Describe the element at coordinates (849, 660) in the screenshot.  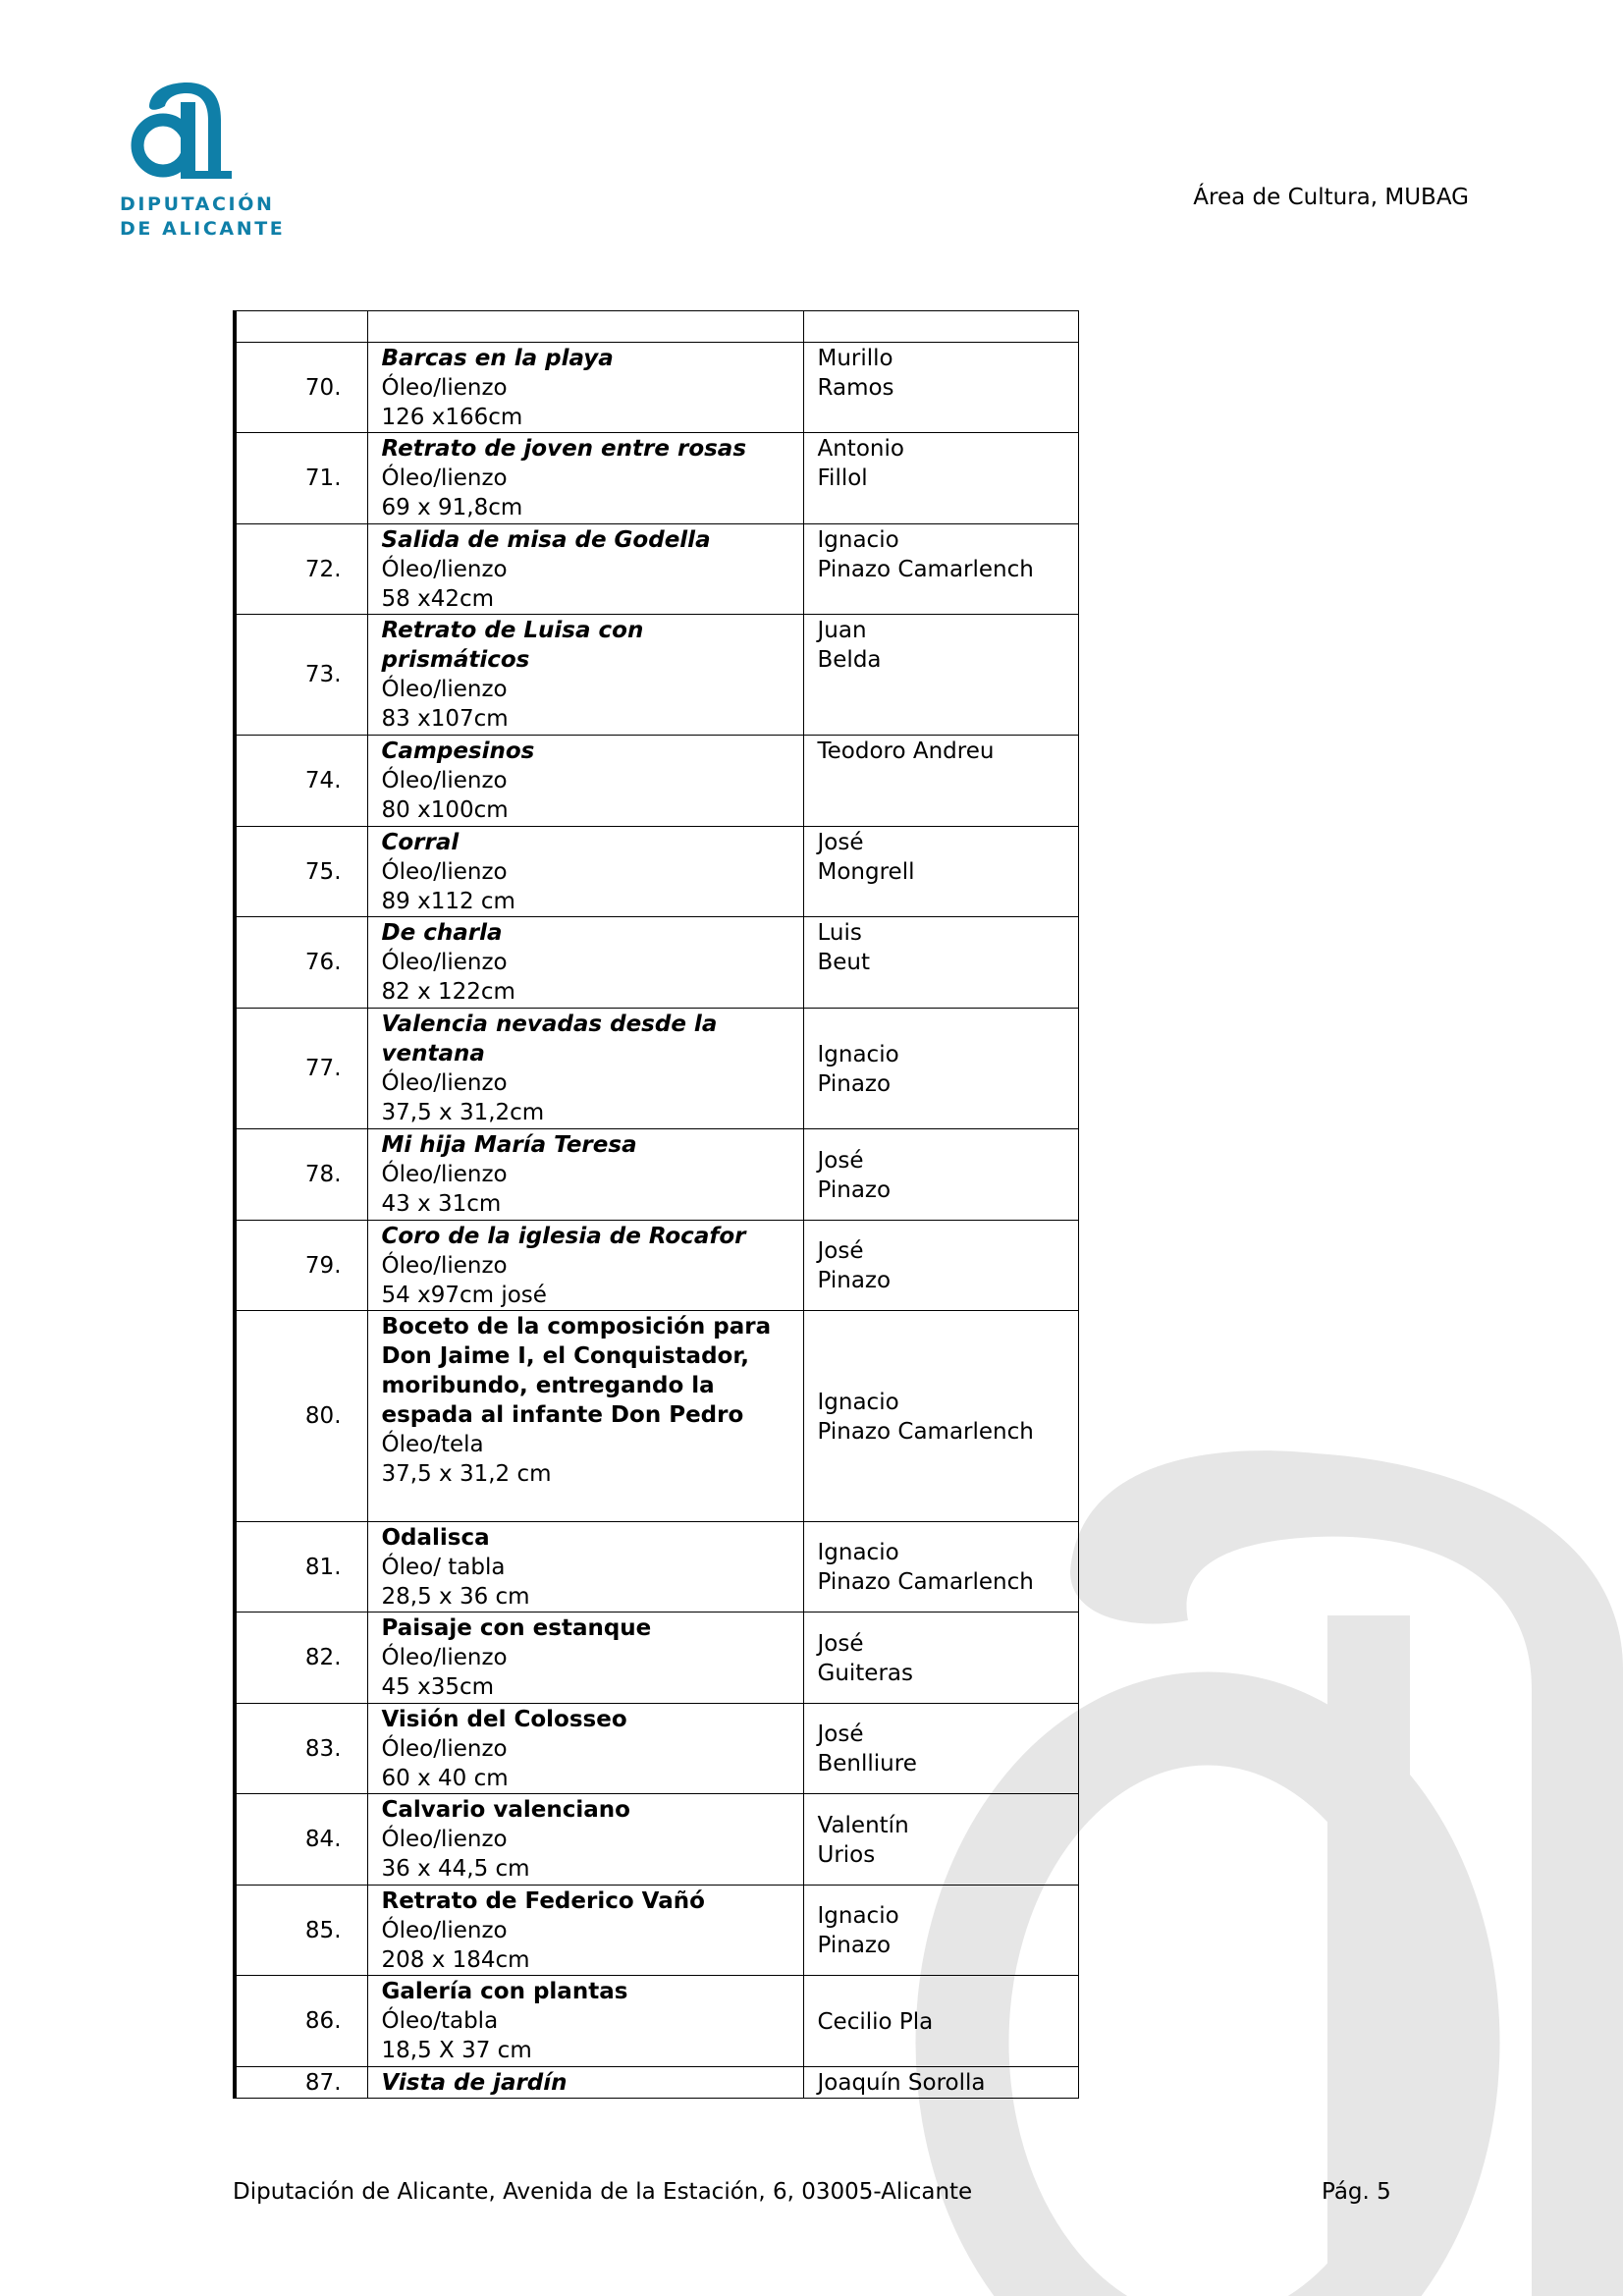
I see `artist-name: Belda` at that location.